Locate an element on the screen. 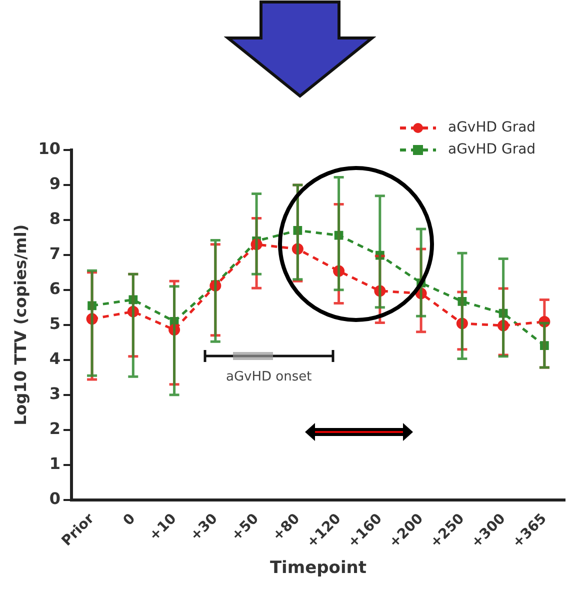 Image resolution: width=577 pixels, height=591 pixels. annotation: aGvHD onset is located at coordinates (269, 377).